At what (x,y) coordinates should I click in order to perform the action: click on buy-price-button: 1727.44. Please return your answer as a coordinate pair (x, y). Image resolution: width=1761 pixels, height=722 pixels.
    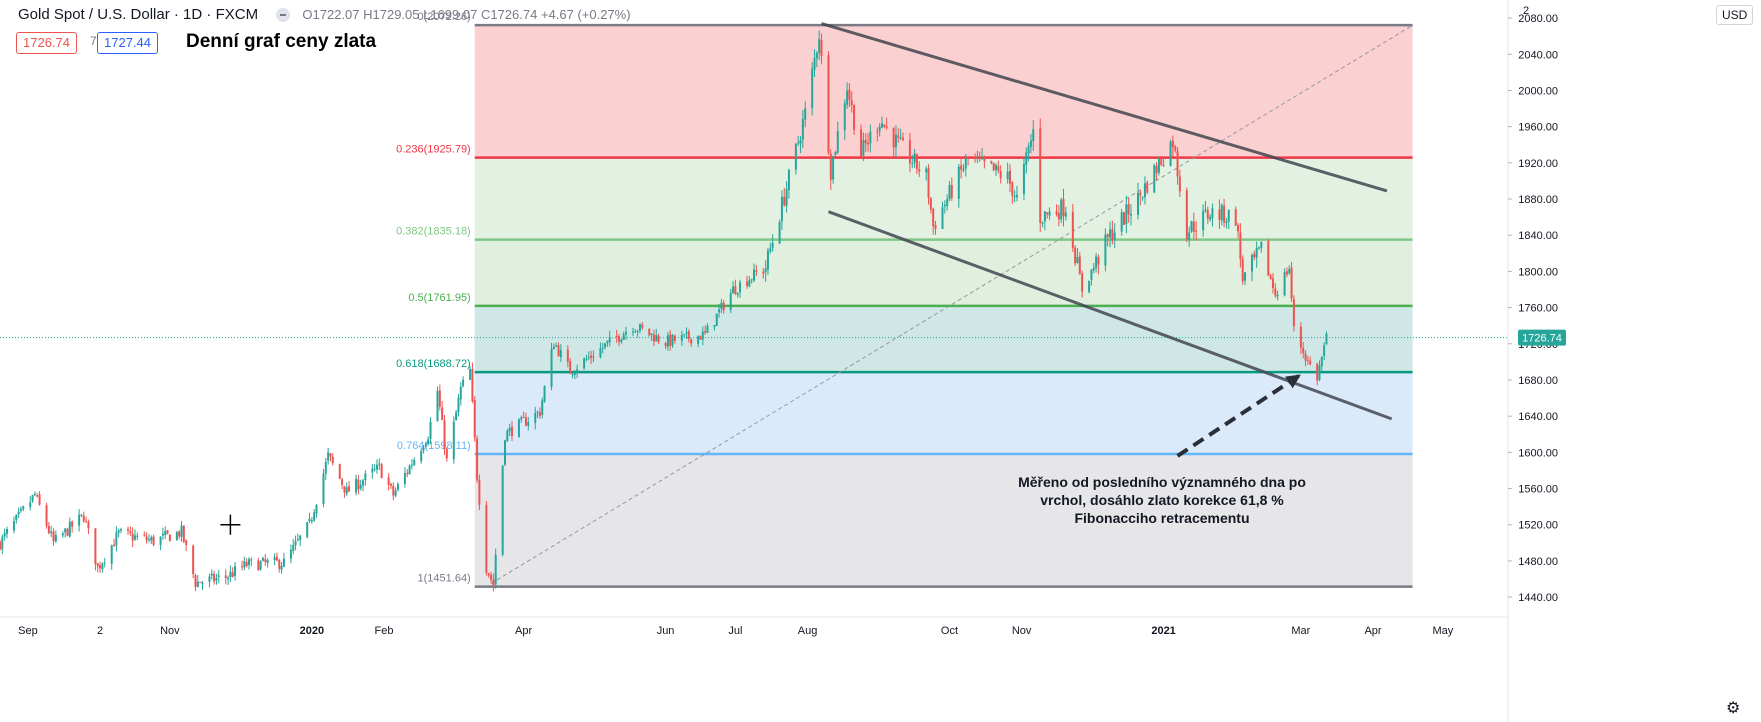
    Looking at the image, I should click on (127, 43).